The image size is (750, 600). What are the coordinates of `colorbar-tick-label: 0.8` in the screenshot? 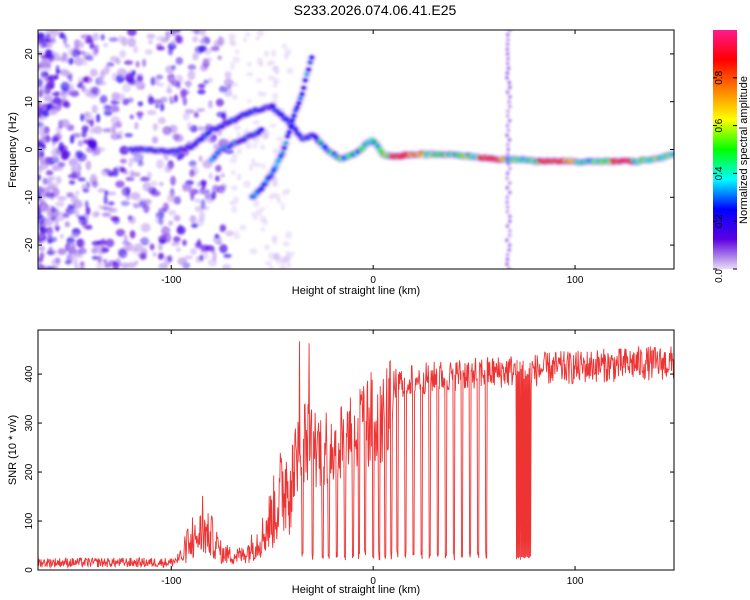 It's located at (719, 77).